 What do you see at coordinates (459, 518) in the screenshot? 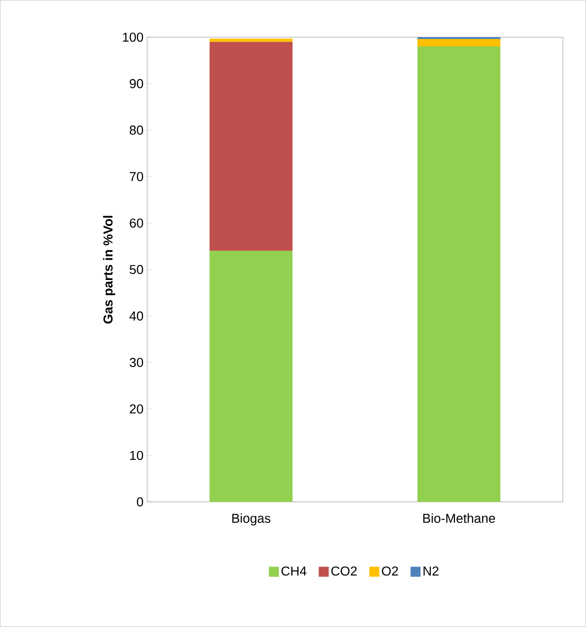
I see `x-tick-label: Bio-Methane` at bounding box center [459, 518].